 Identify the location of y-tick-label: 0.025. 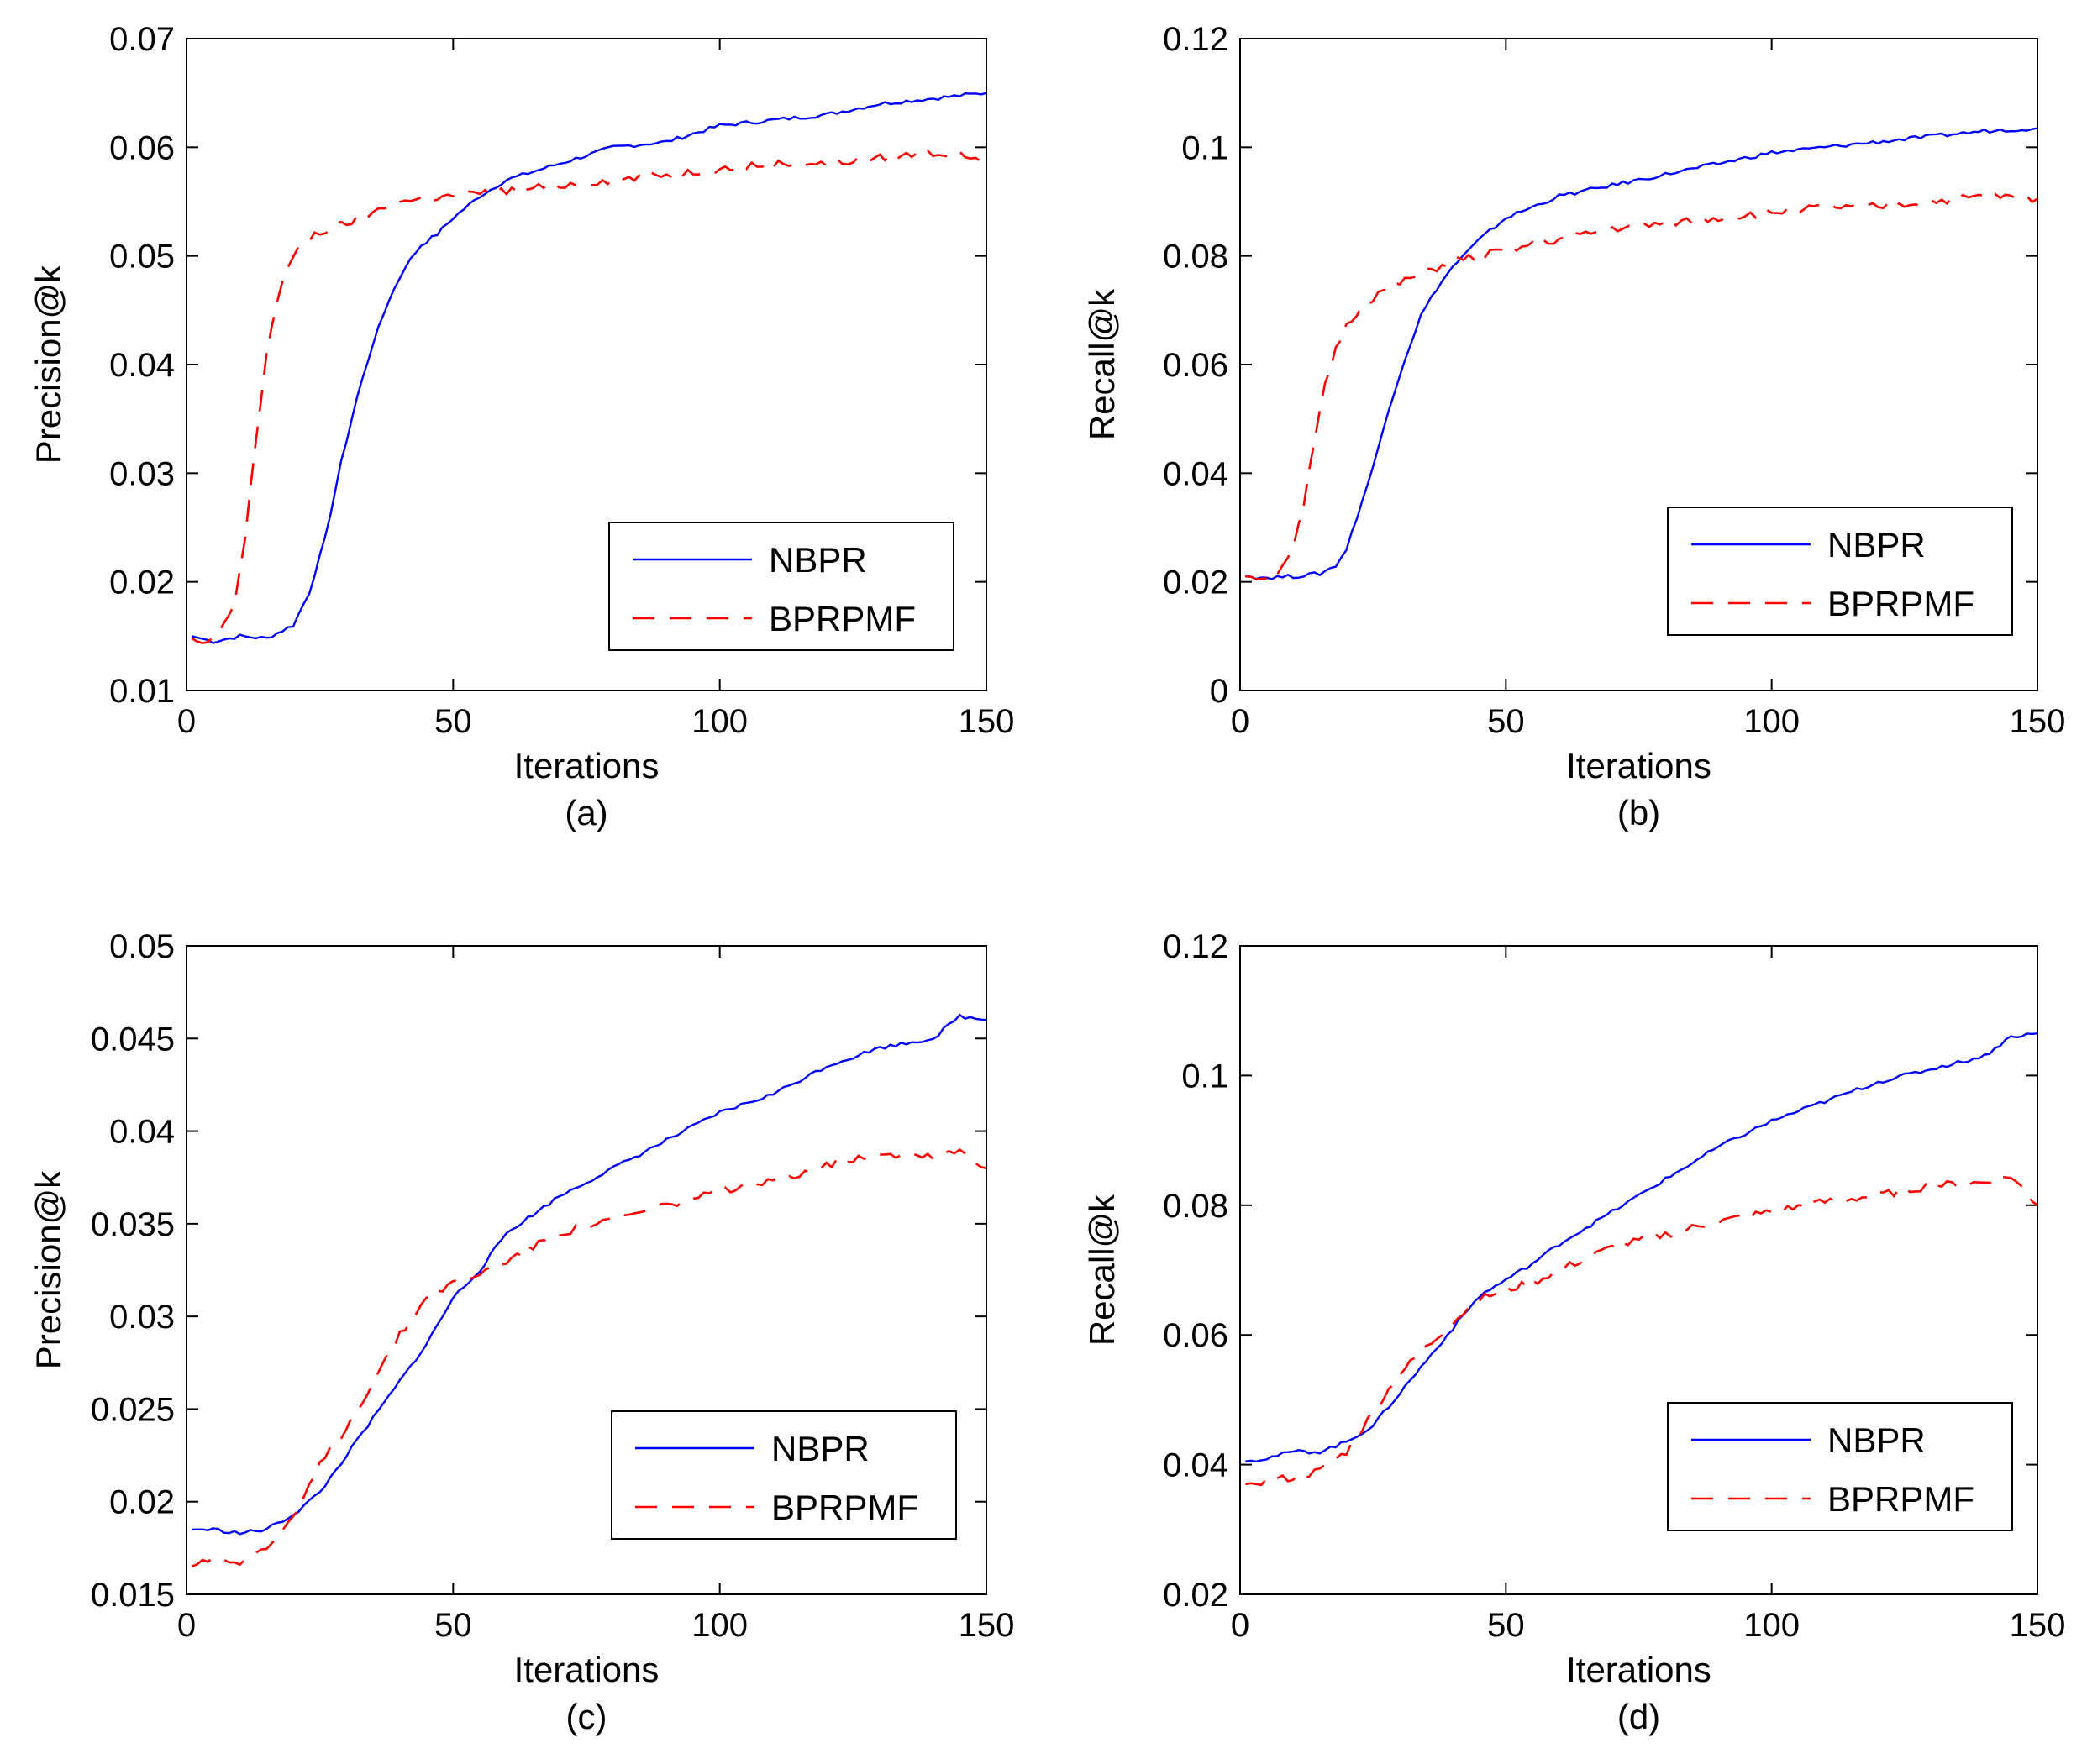
(133, 1409).